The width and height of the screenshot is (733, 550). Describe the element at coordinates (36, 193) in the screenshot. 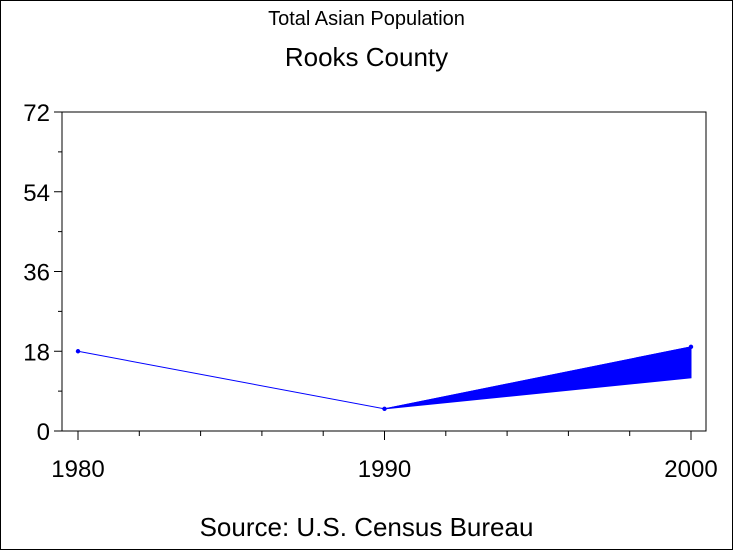

I see `y-tick-label: 54` at that location.